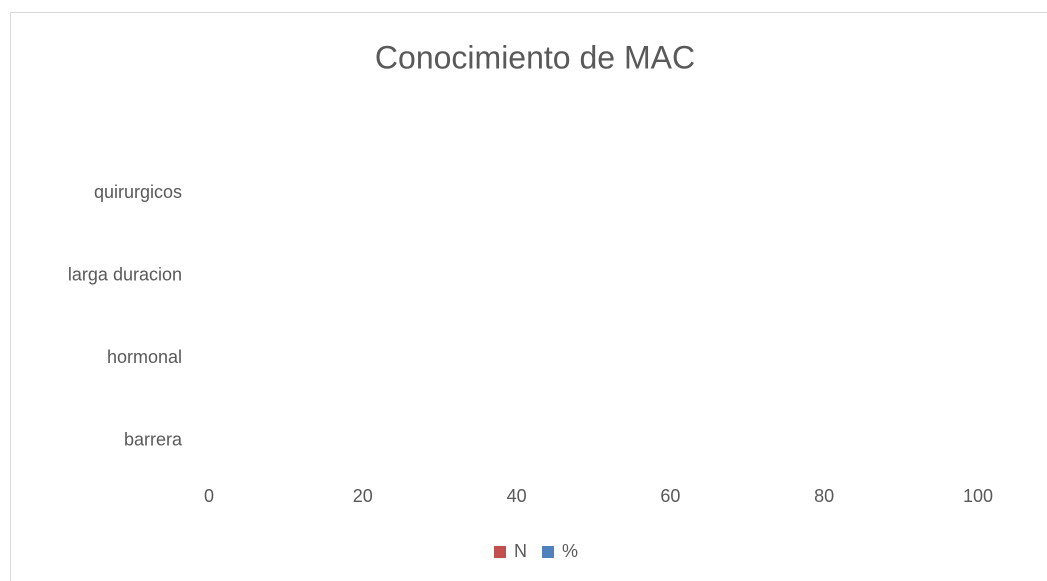 The image size is (1047, 581). I want to click on x-tick-label: 80, so click(824, 496).